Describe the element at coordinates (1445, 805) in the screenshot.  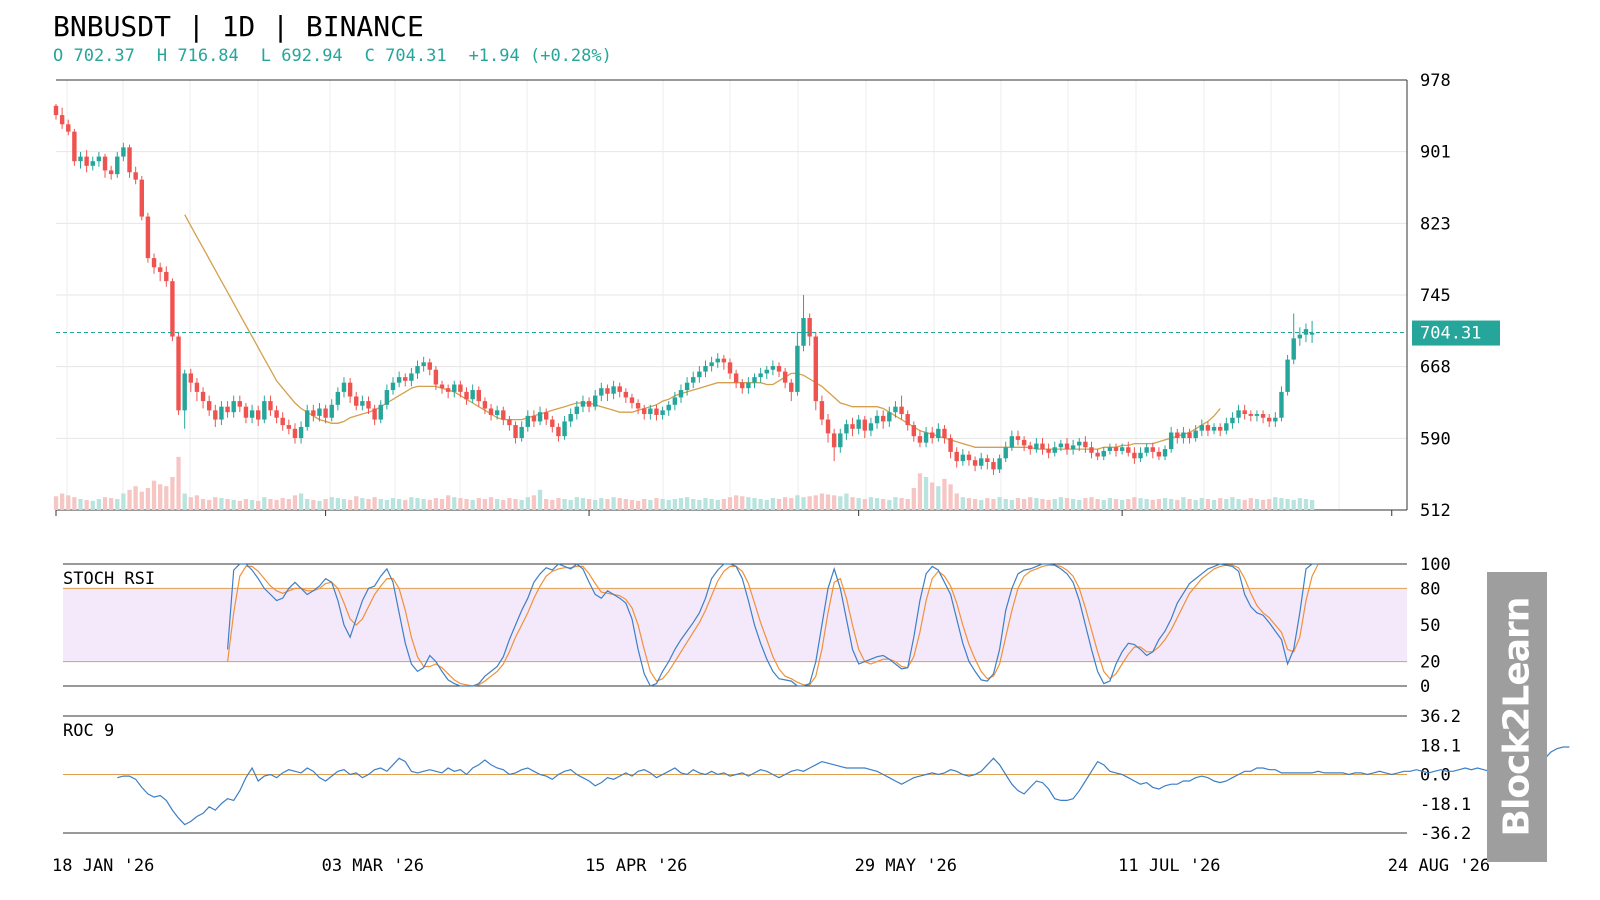
I see `roc-tick-label: -18.1` at that location.